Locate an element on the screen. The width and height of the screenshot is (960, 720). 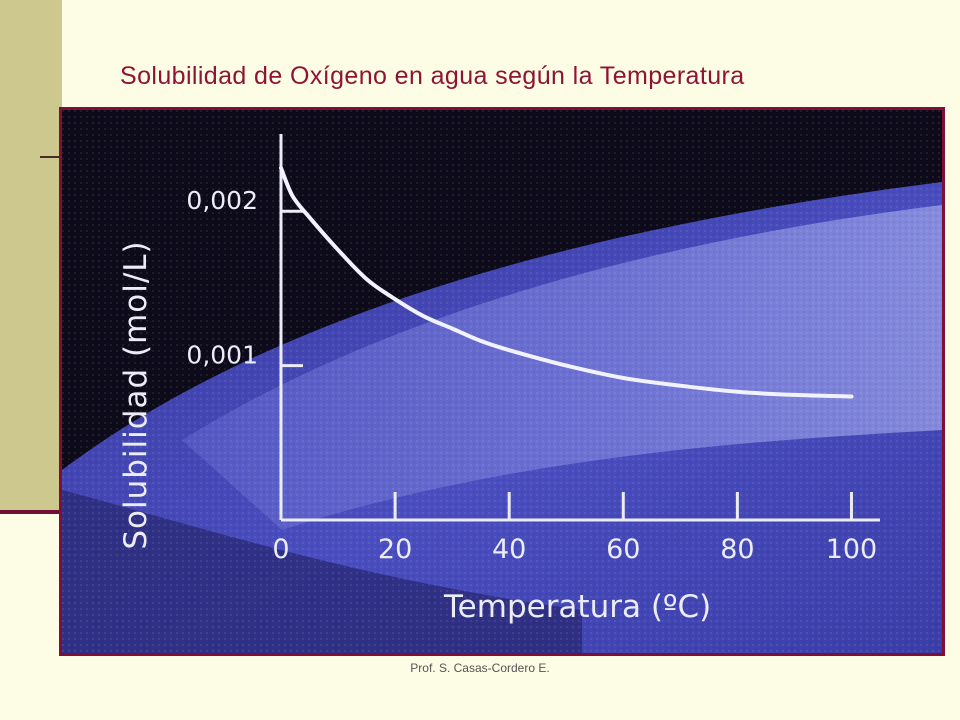
x-axis-label: Temperatura (ºC) is located at coordinates (577, 607).